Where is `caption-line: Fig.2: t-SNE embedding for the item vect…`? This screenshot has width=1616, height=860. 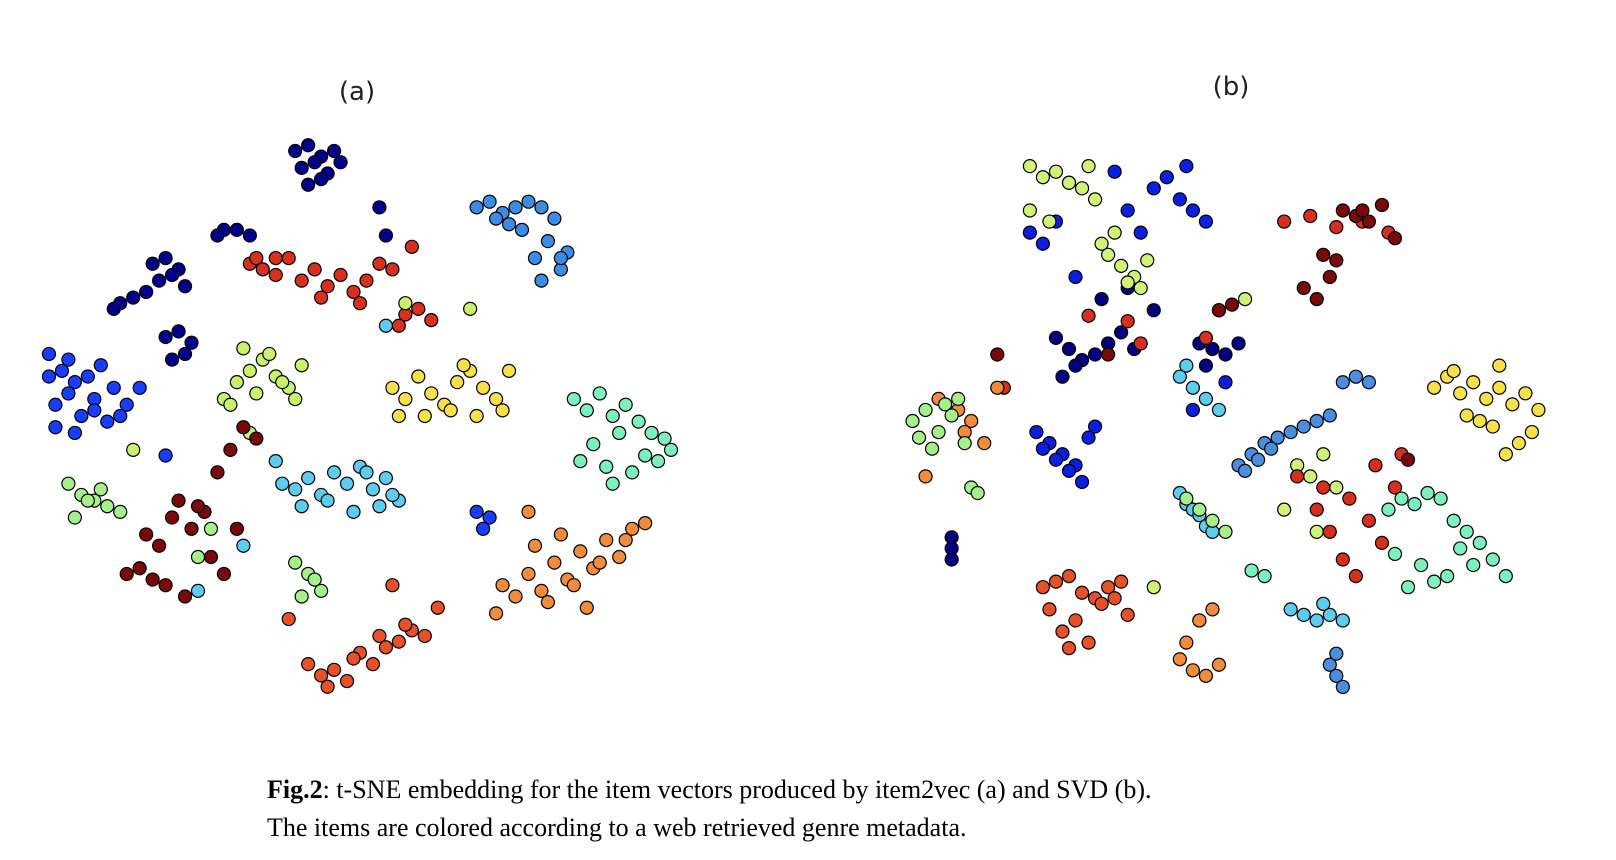
caption-line: Fig.2: t-SNE embedding for the item vect… is located at coordinates (709, 789).